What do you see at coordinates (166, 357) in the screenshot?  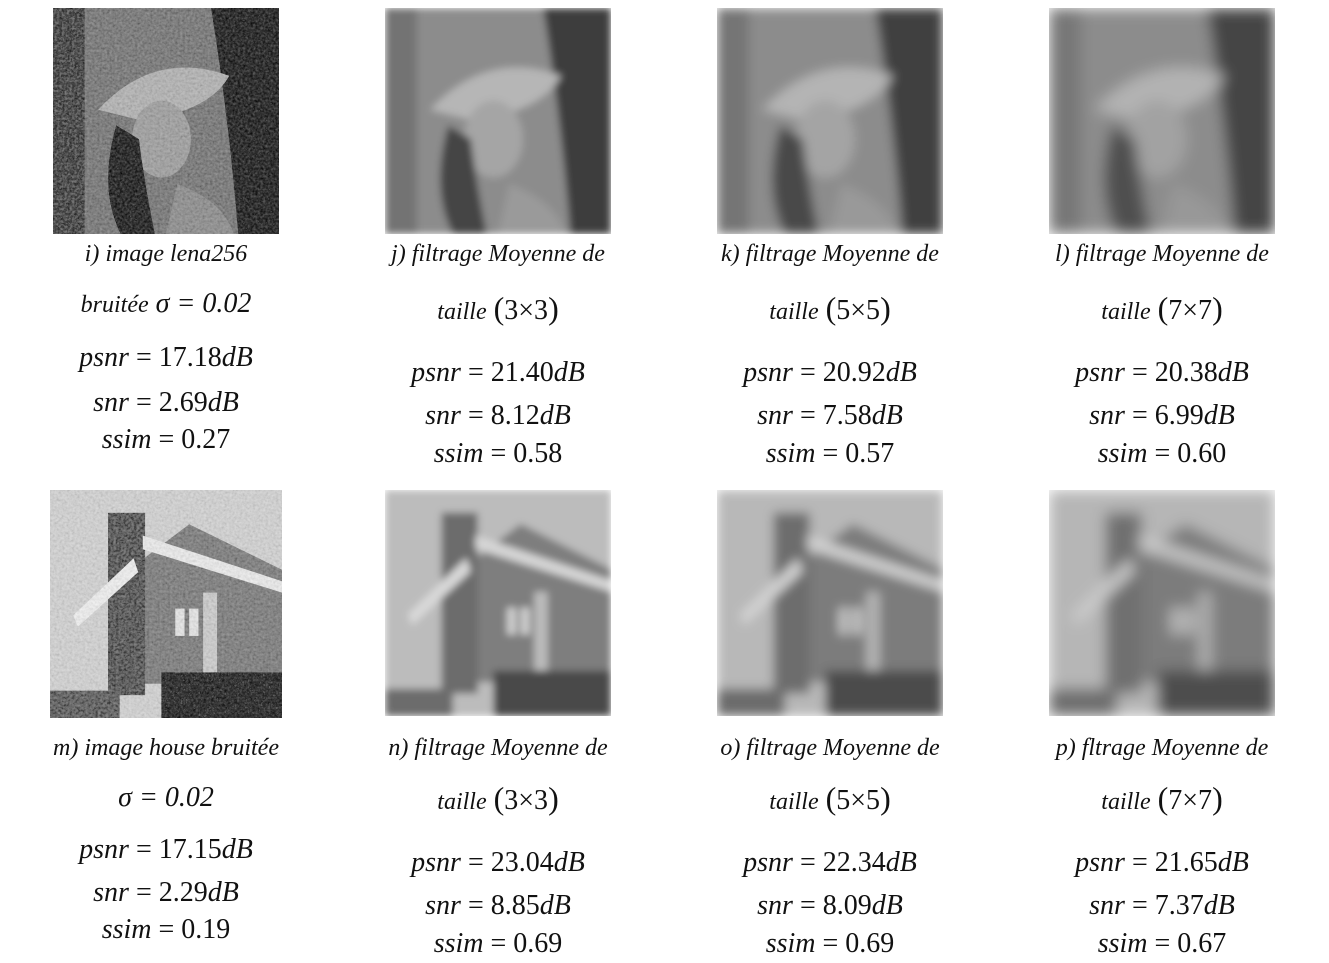 I see `psnr-value: psnr = 17.18dB` at bounding box center [166, 357].